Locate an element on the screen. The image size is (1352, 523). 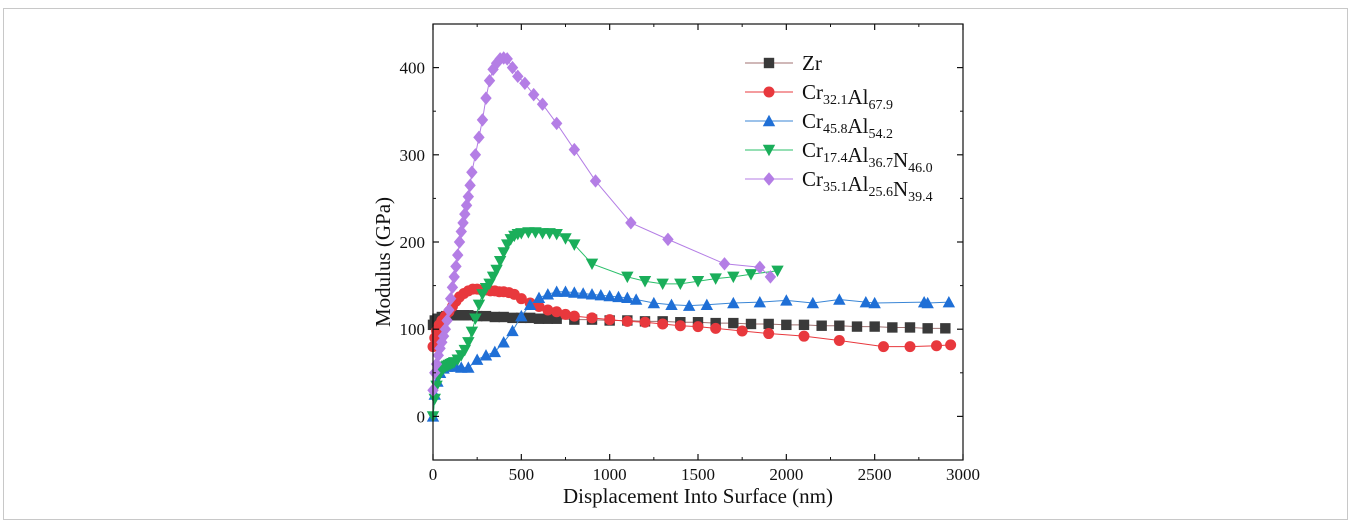
y-tick-label: 400 is located at coordinates (413, 68).